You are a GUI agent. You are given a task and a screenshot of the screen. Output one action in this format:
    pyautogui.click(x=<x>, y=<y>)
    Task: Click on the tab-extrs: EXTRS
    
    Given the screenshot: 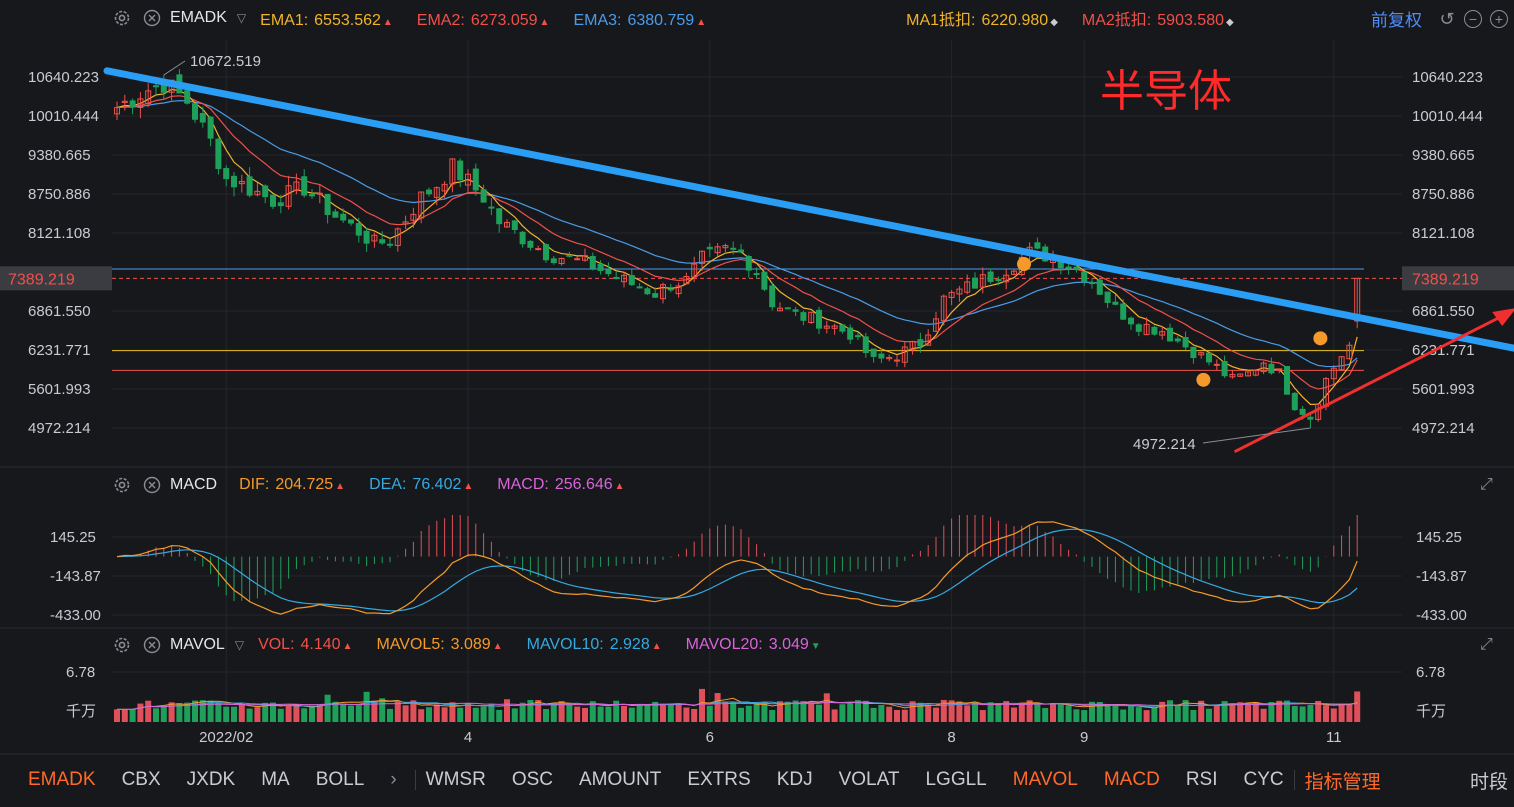 What is the action you would take?
    pyautogui.click(x=719, y=779)
    